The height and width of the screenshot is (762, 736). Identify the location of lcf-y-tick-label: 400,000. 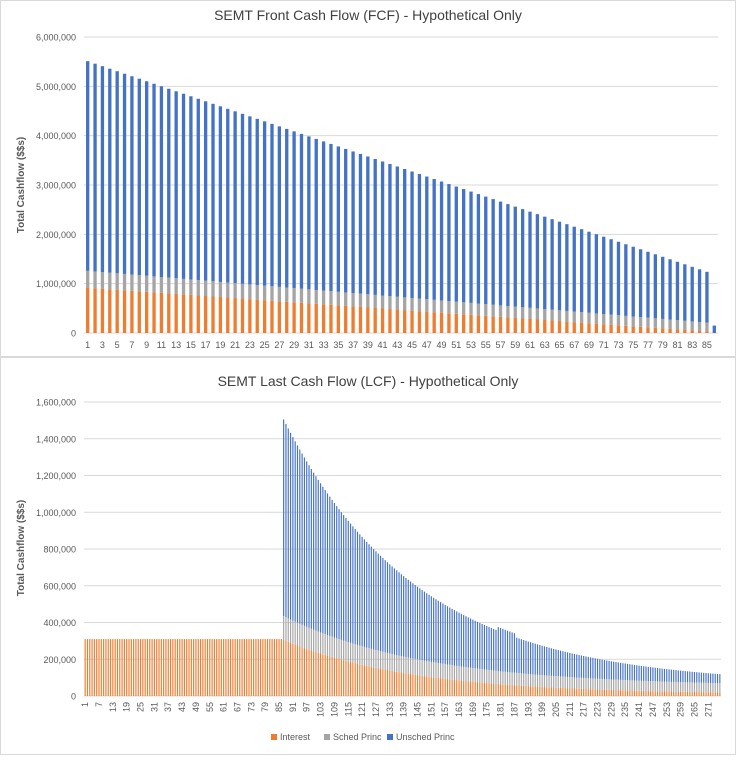
(59, 623).